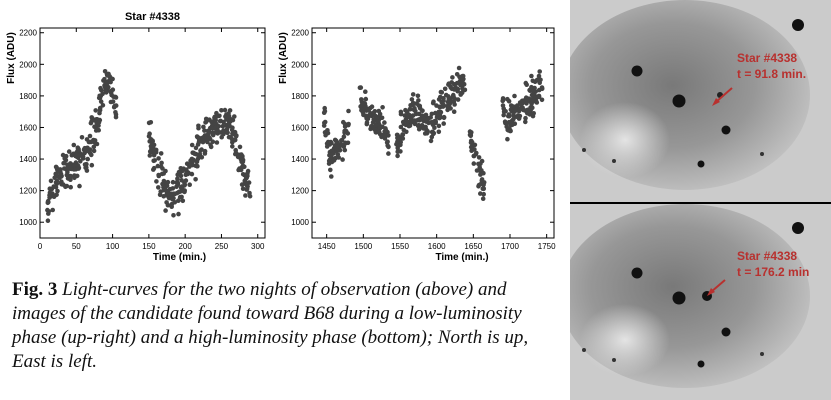  What do you see at coordinates (724, 95) in the screenshot?
I see `arrow-icon` at bounding box center [724, 95].